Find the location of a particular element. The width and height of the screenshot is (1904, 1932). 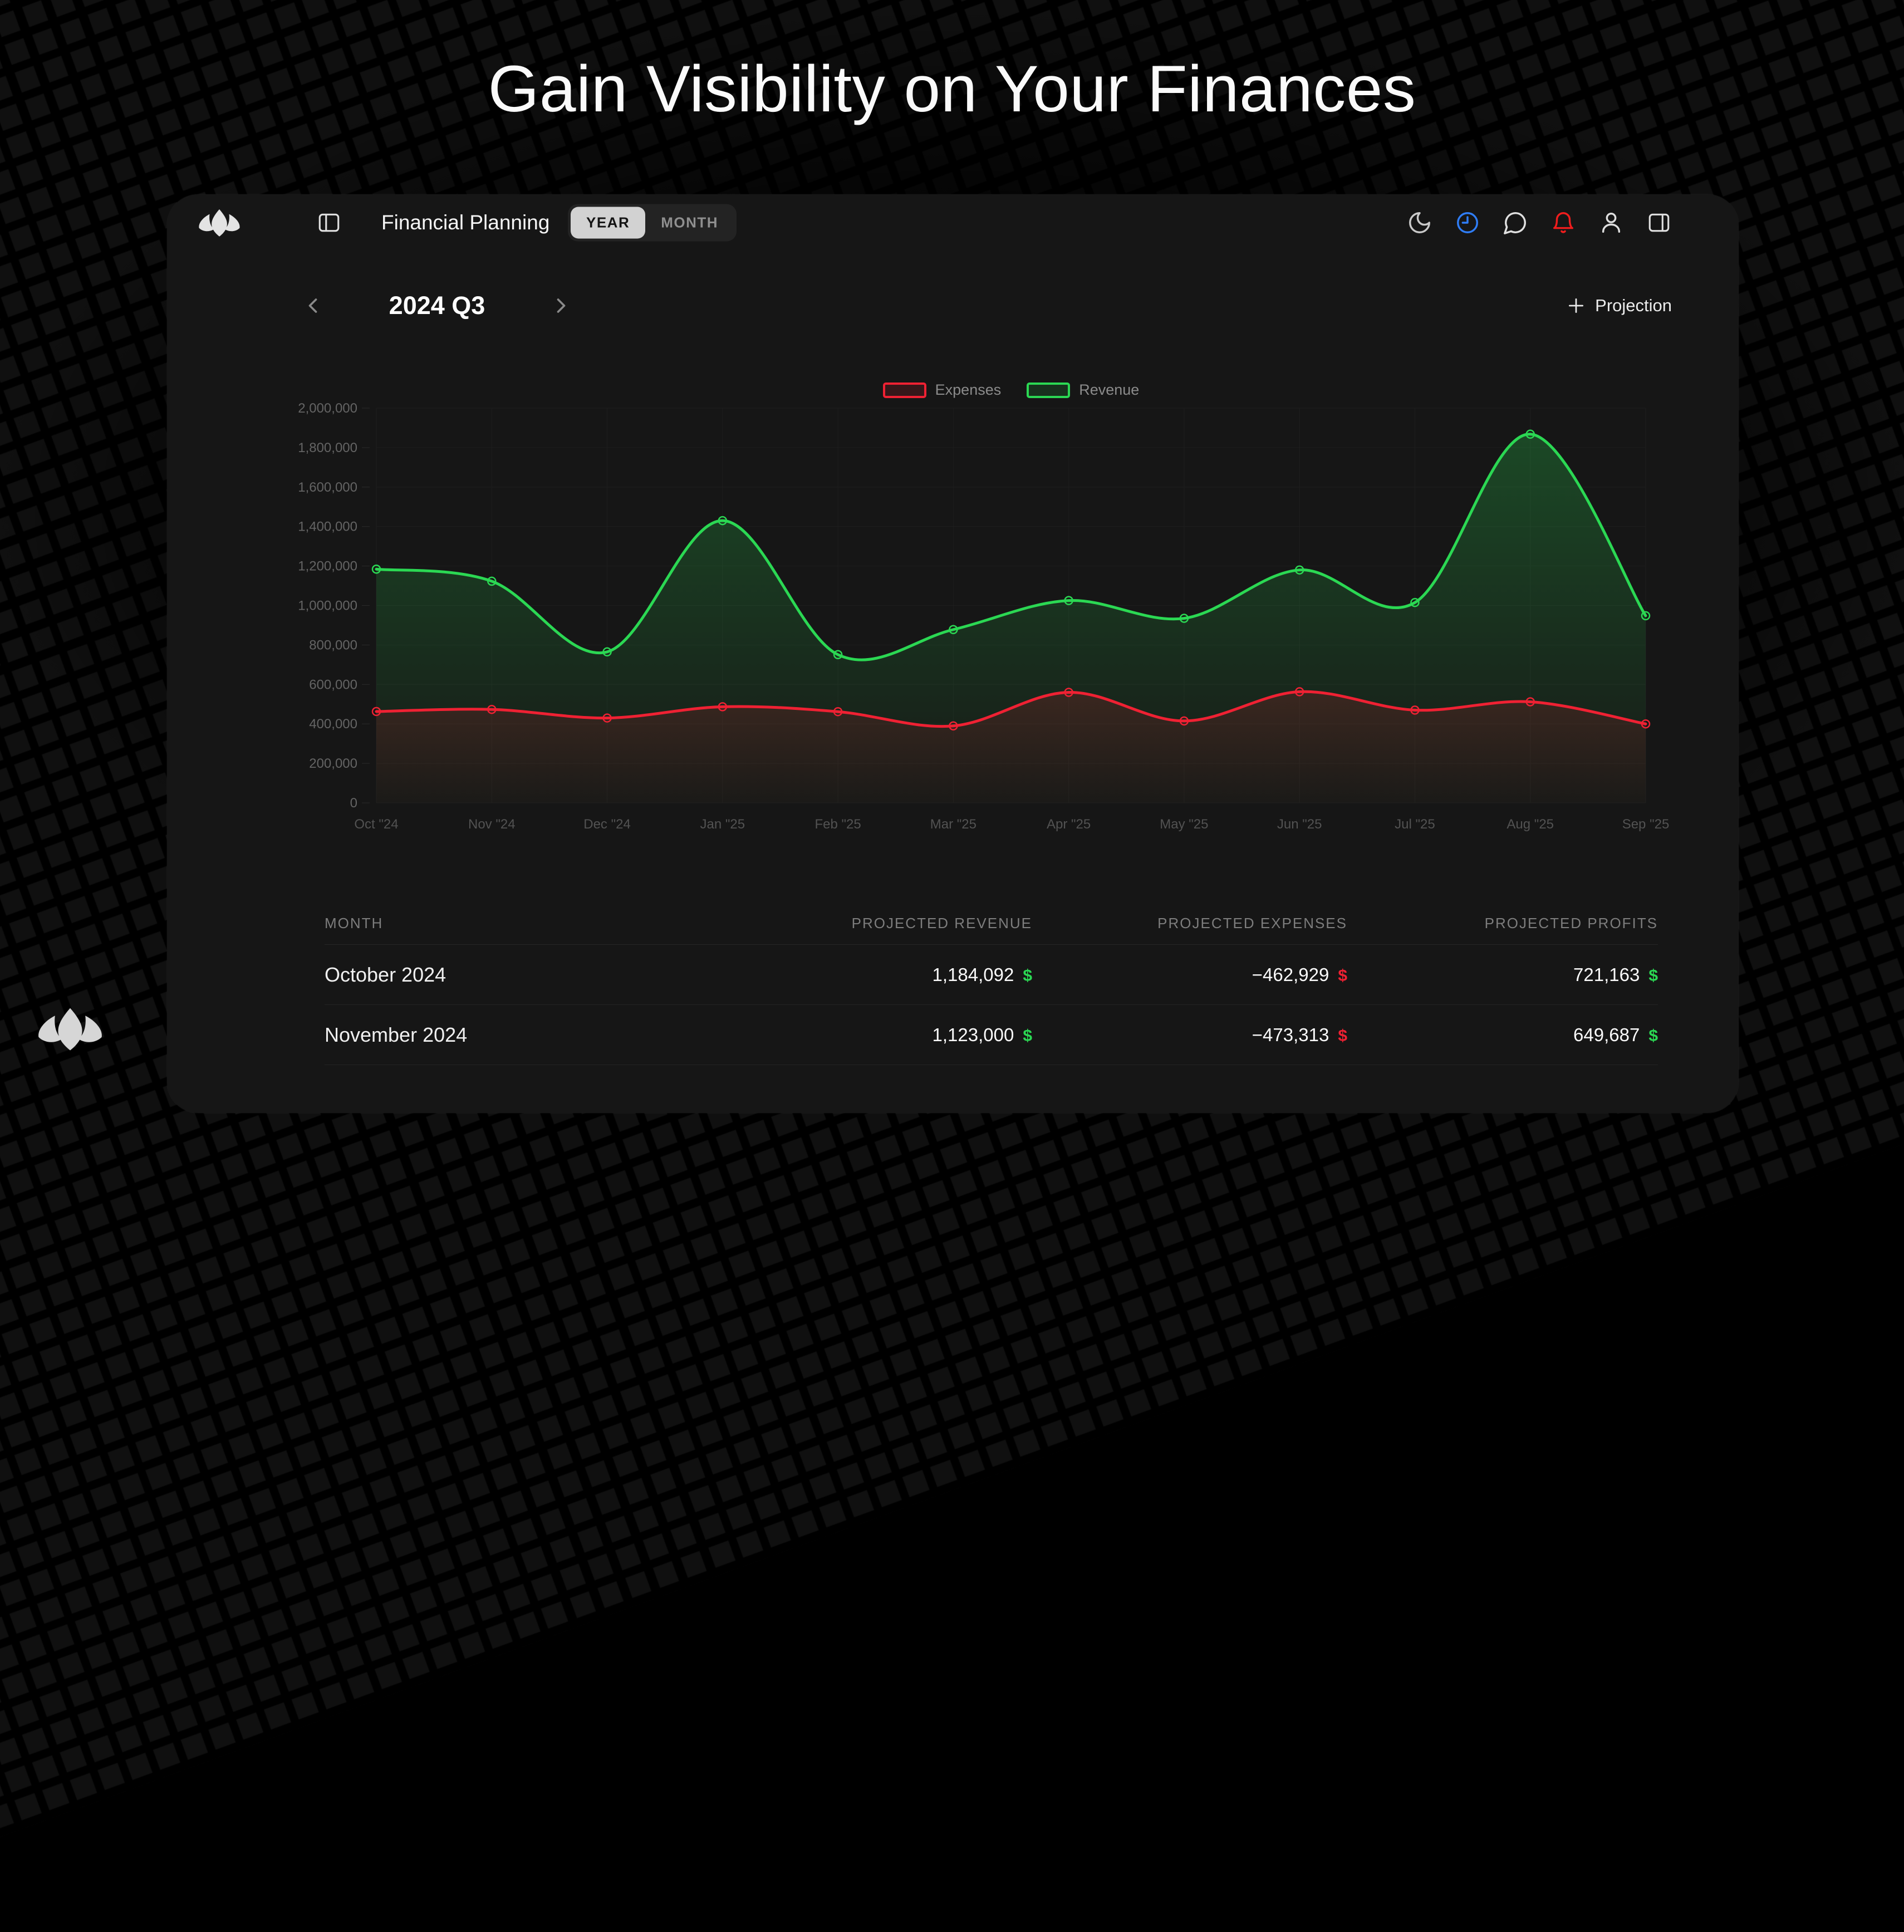

y-axis-tick-label: 2,000,000 is located at coordinates (327, 409).